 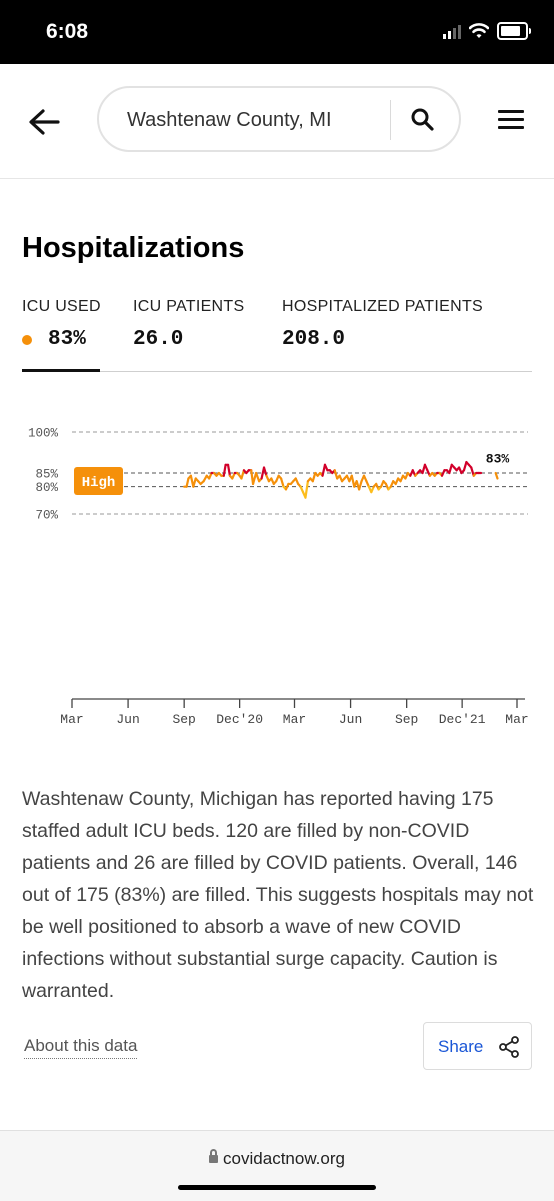 I want to click on tabs-divider, so click(x=277, y=371).